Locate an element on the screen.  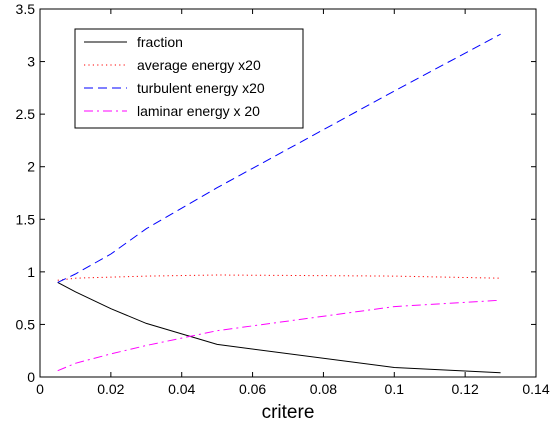
x-tick-label: 0.02 is located at coordinates (110, 389).